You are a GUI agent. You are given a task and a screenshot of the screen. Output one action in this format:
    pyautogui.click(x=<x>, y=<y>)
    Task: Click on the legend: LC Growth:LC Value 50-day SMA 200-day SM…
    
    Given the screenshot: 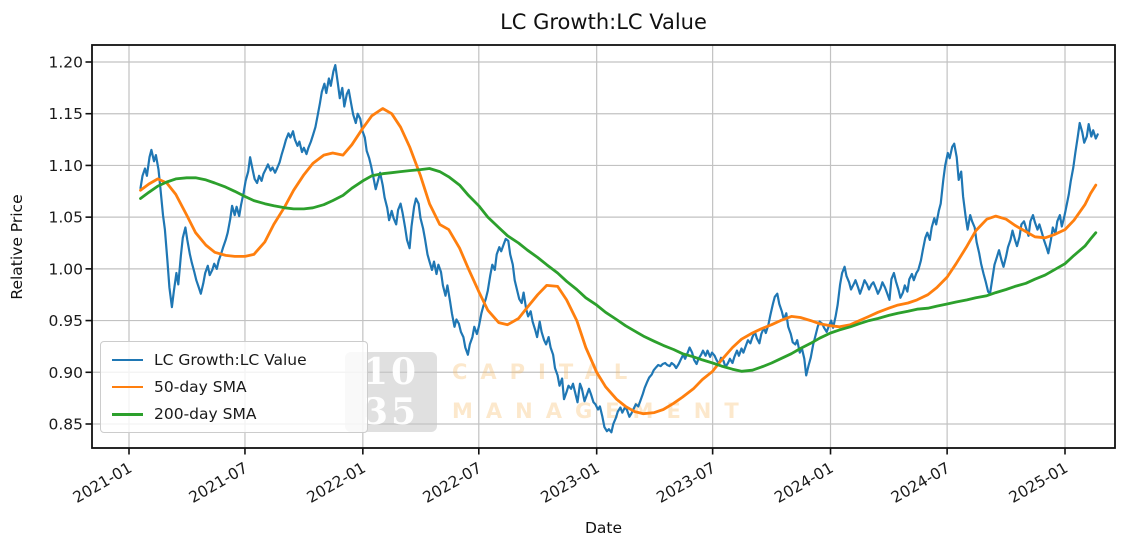 What is the action you would take?
    pyautogui.click(x=234, y=387)
    